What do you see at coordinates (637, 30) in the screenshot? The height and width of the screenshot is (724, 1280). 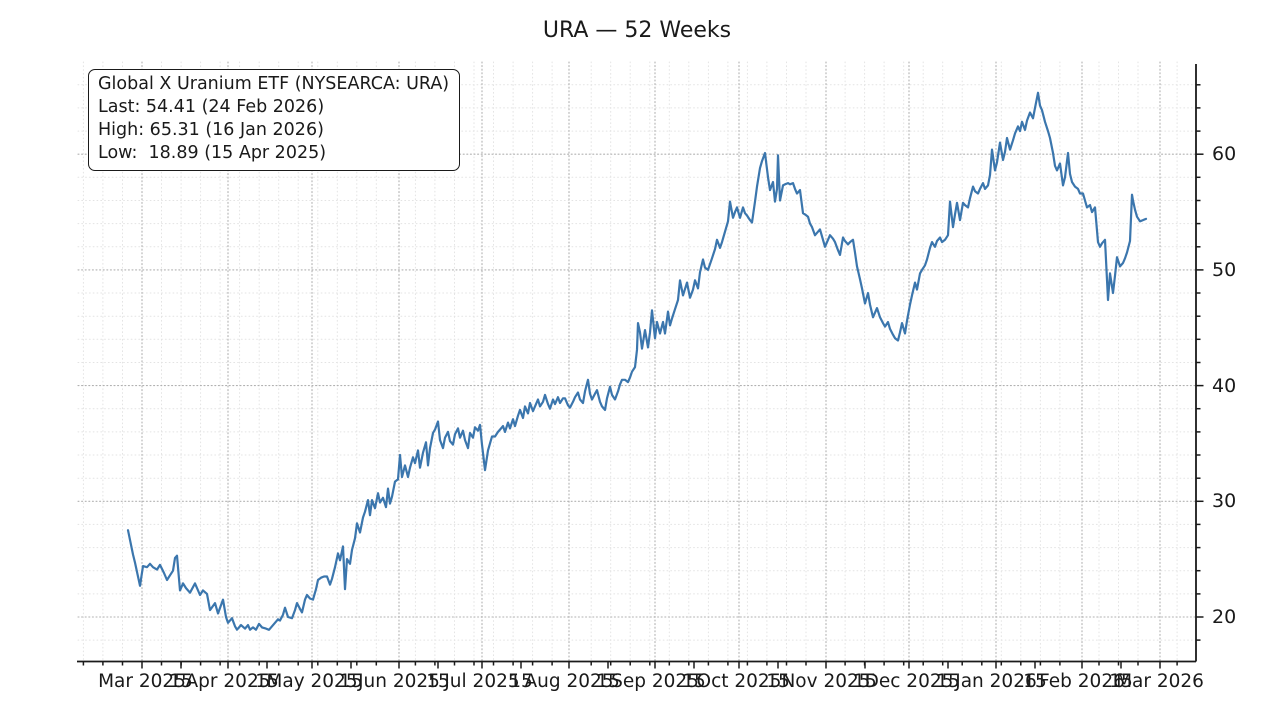 I see `chart-title: URA — 52 Weeks` at bounding box center [637, 30].